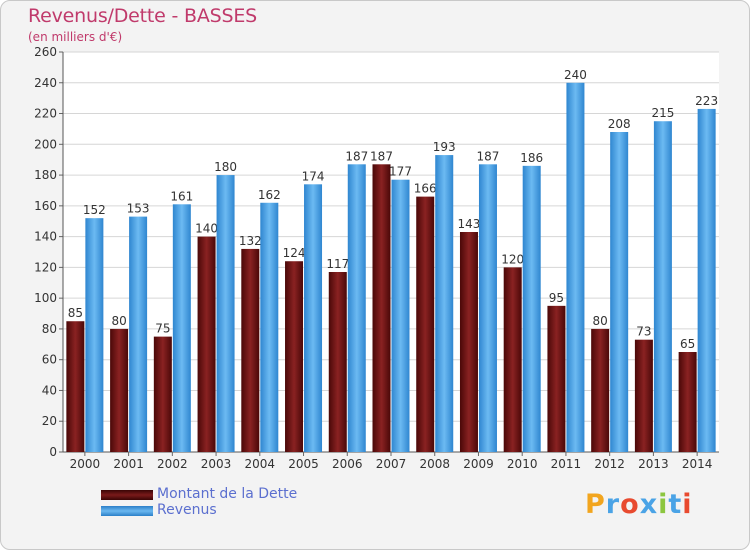 Image resolution: width=750 pixels, height=550 pixels. I want to click on x-tick-label: 2010, so click(522, 464).